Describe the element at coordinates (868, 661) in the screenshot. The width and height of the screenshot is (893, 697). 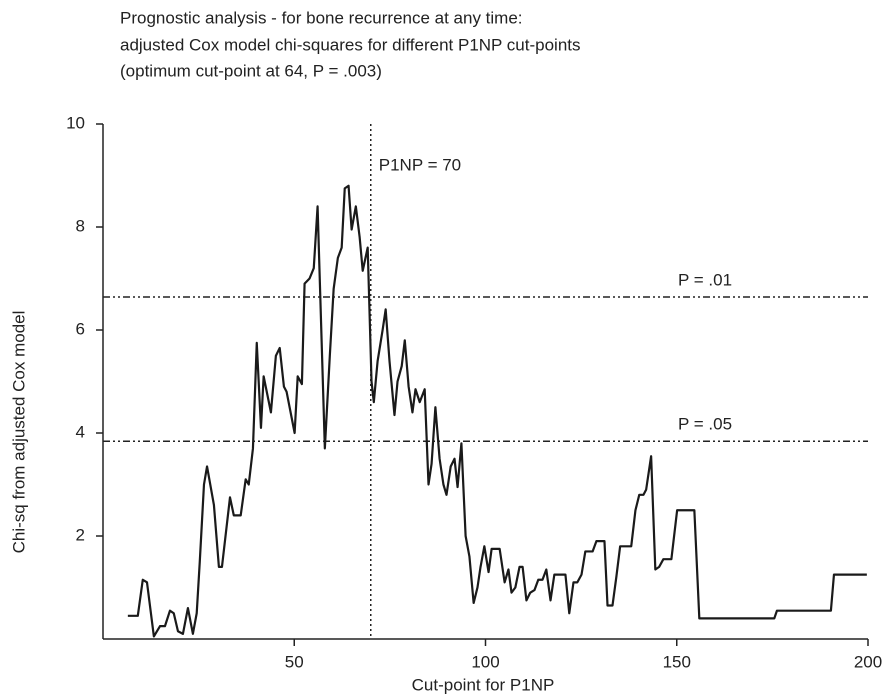
I see `x-tick-label: 200` at that location.